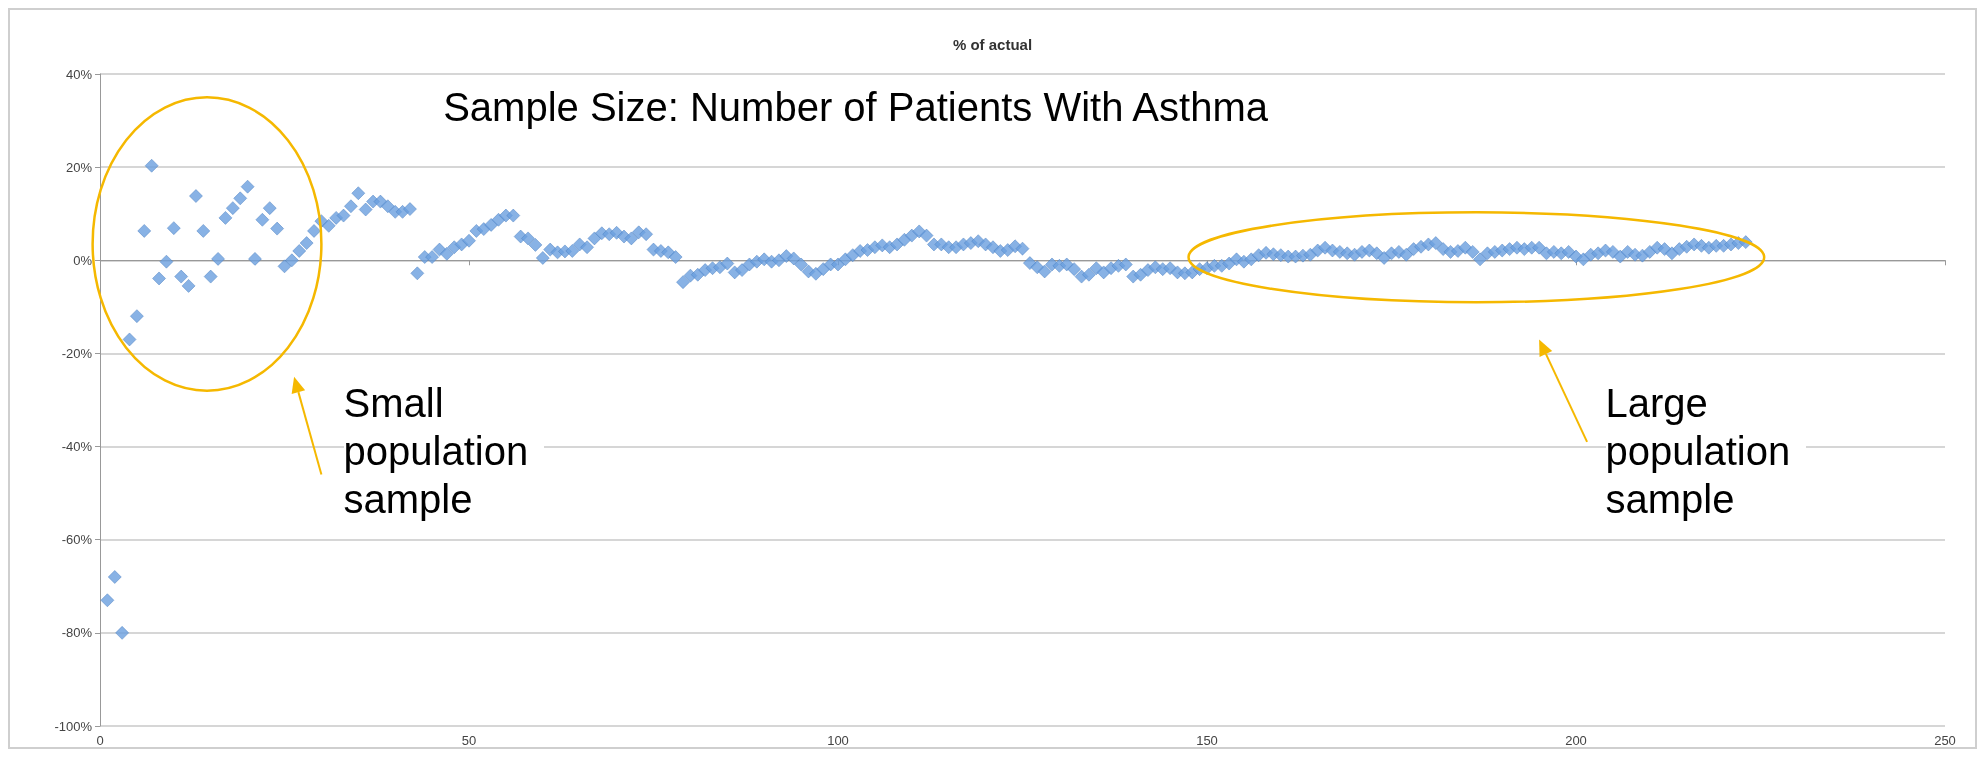  Describe the element at coordinates (79, 74) in the screenshot. I see `y-tick-label: 40%` at that location.